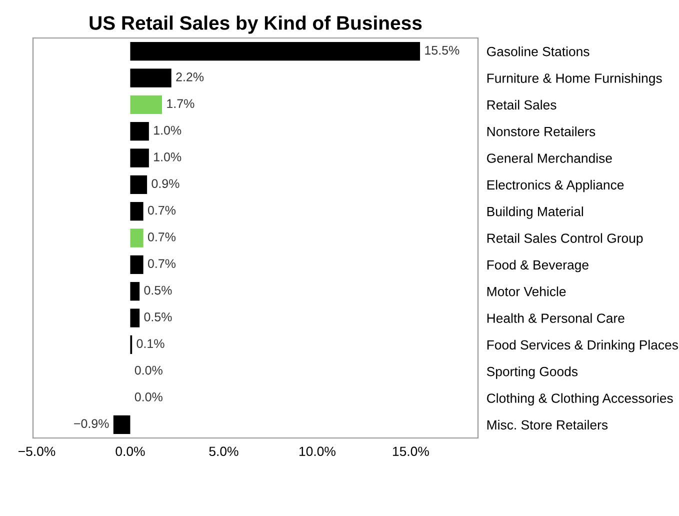 This screenshot has height=516, width=679. I want to click on y-tick-label: Retail Sales Control Group, so click(565, 239).